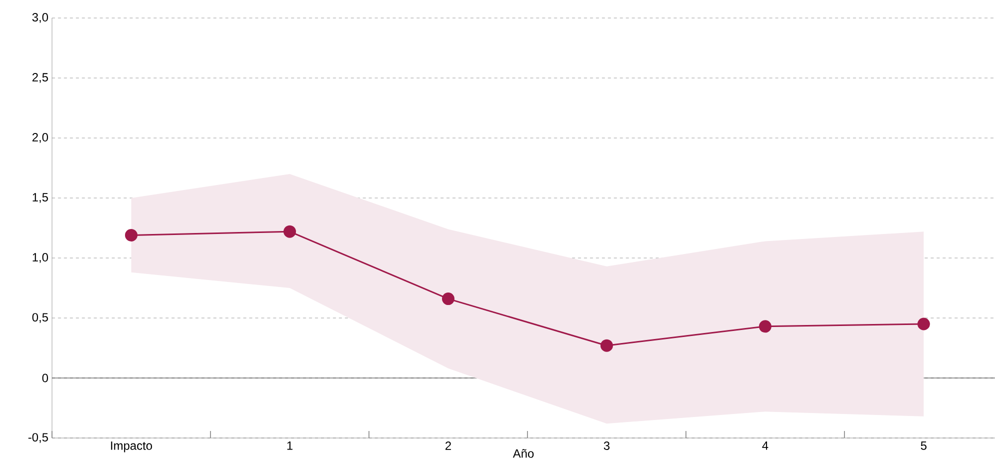  I want to click on y-tick-label: 2,0, so click(40, 138).